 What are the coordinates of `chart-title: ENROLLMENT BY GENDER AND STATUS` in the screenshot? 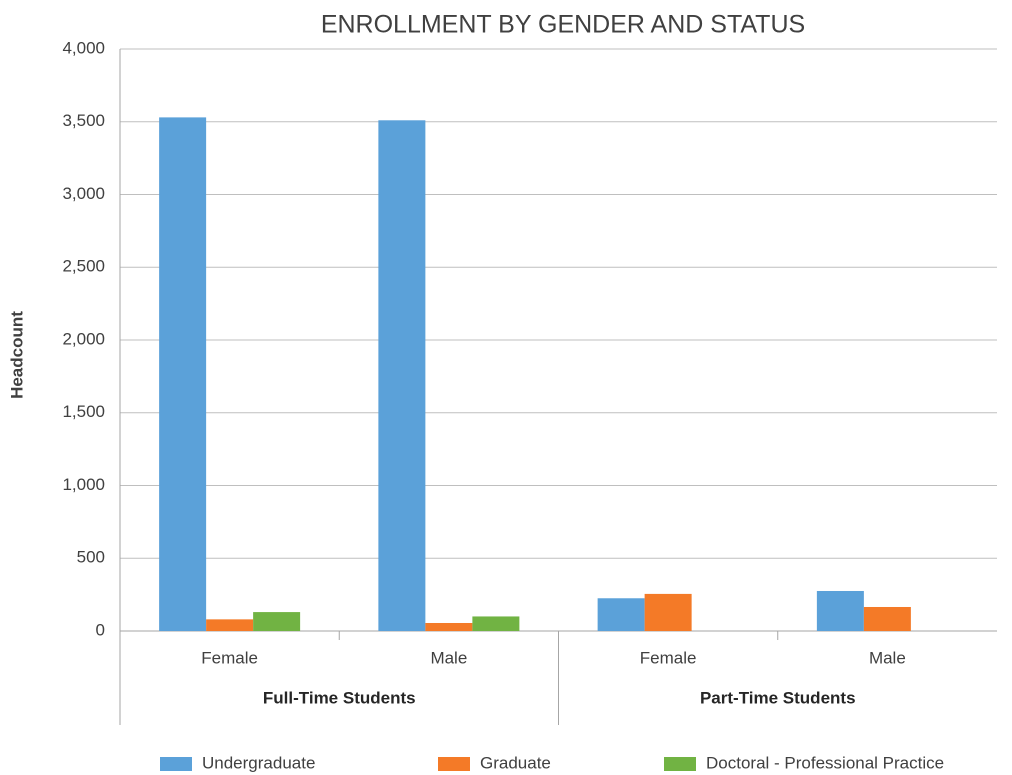 It's located at (563, 25).